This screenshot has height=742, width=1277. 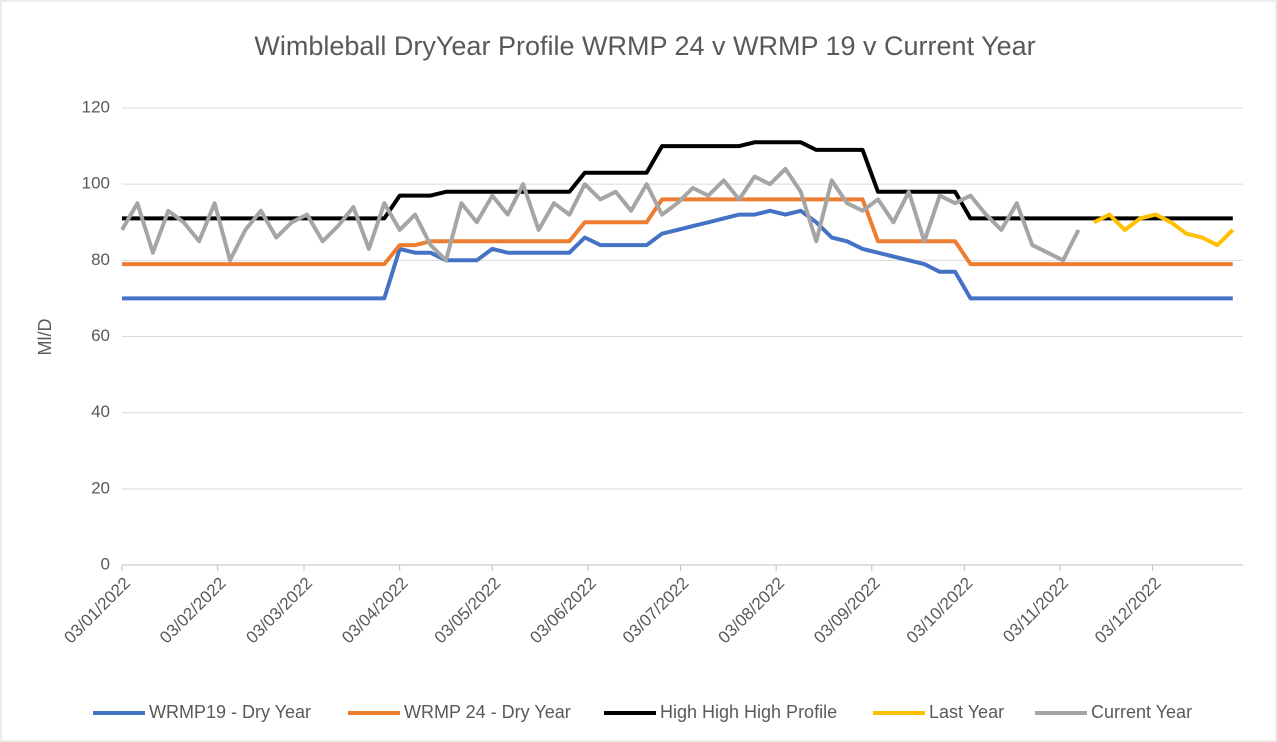 What do you see at coordinates (100, 487) in the screenshot?
I see `y-tick-label: 20` at bounding box center [100, 487].